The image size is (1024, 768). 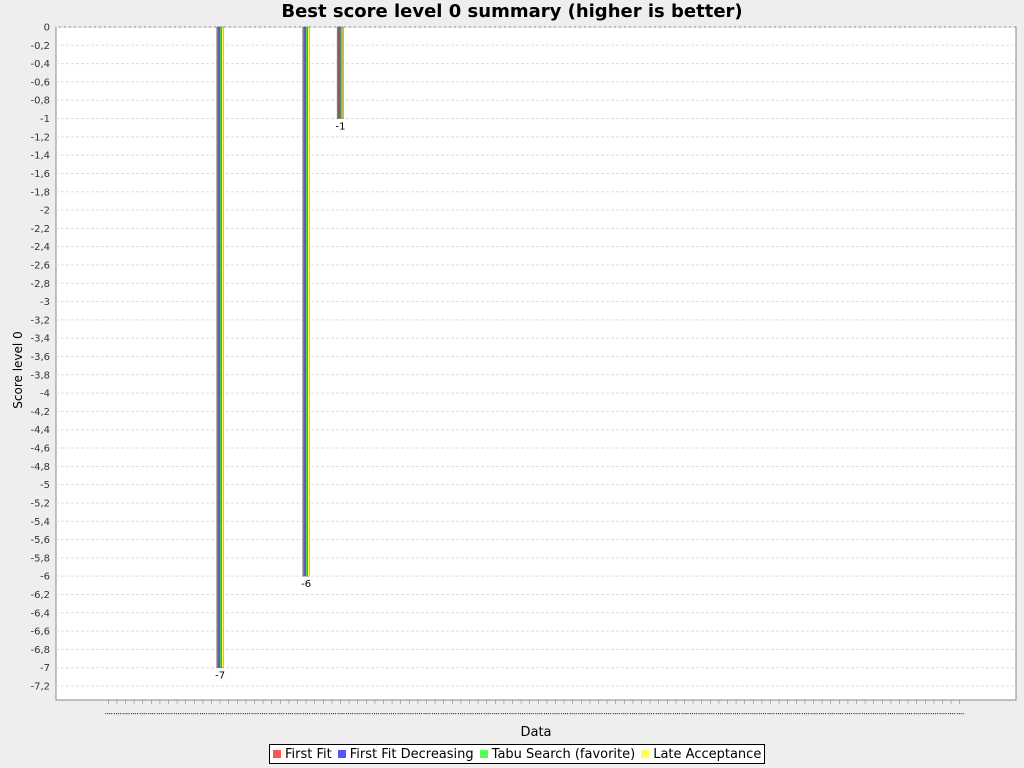 I want to click on y-tick-label: -3, so click(x=45, y=302).